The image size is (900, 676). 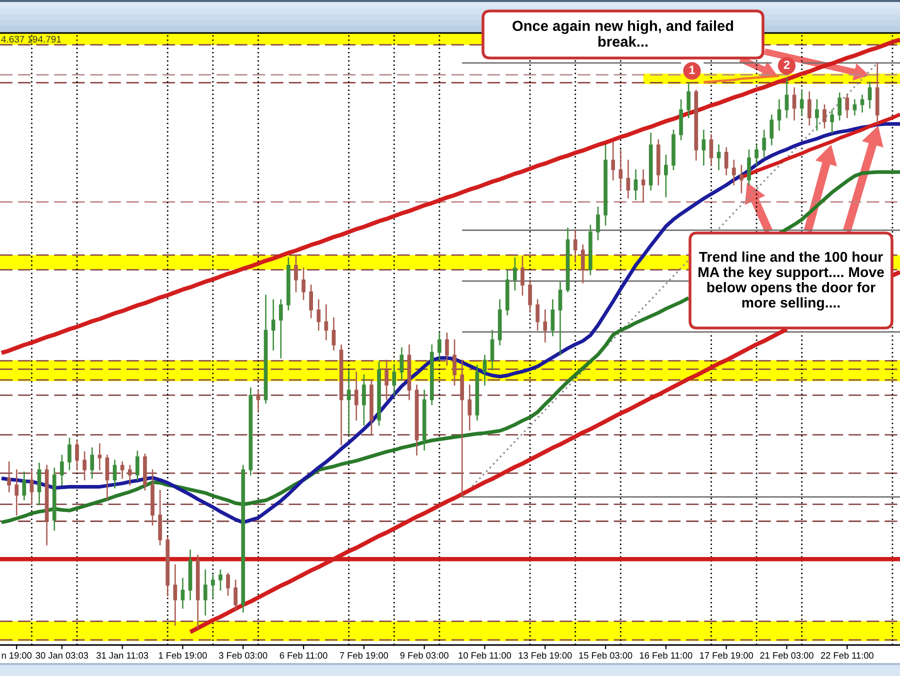 I want to click on x-tick-label: 15 Feb 03:00, so click(x=605, y=655).